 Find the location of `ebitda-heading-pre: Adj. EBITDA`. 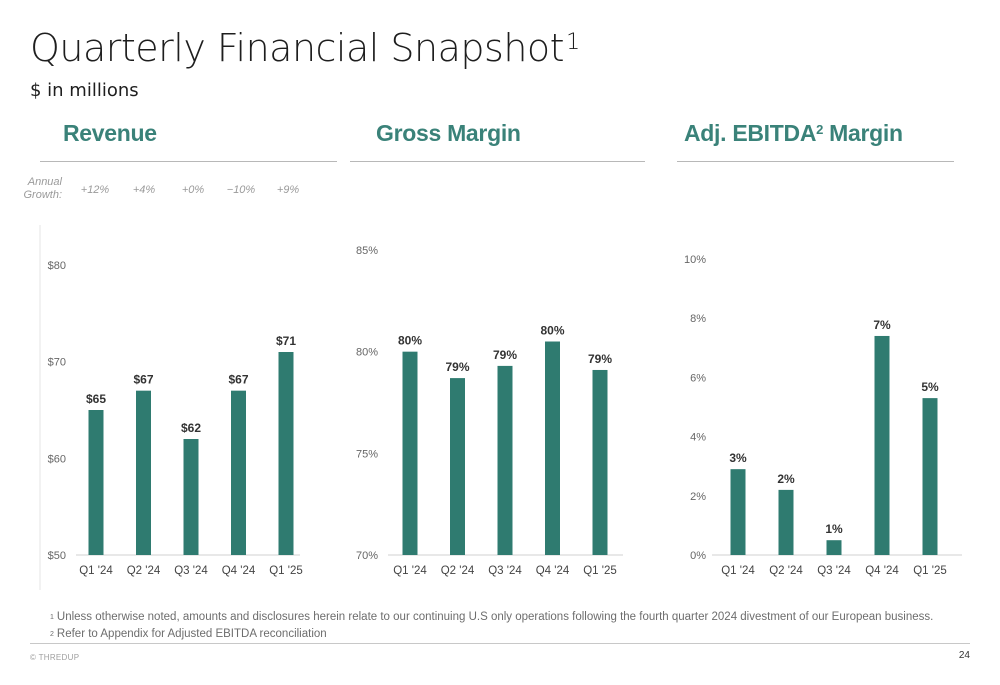

ebitda-heading-pre: Adj. EBITDA is located at coordinates (750, 133).